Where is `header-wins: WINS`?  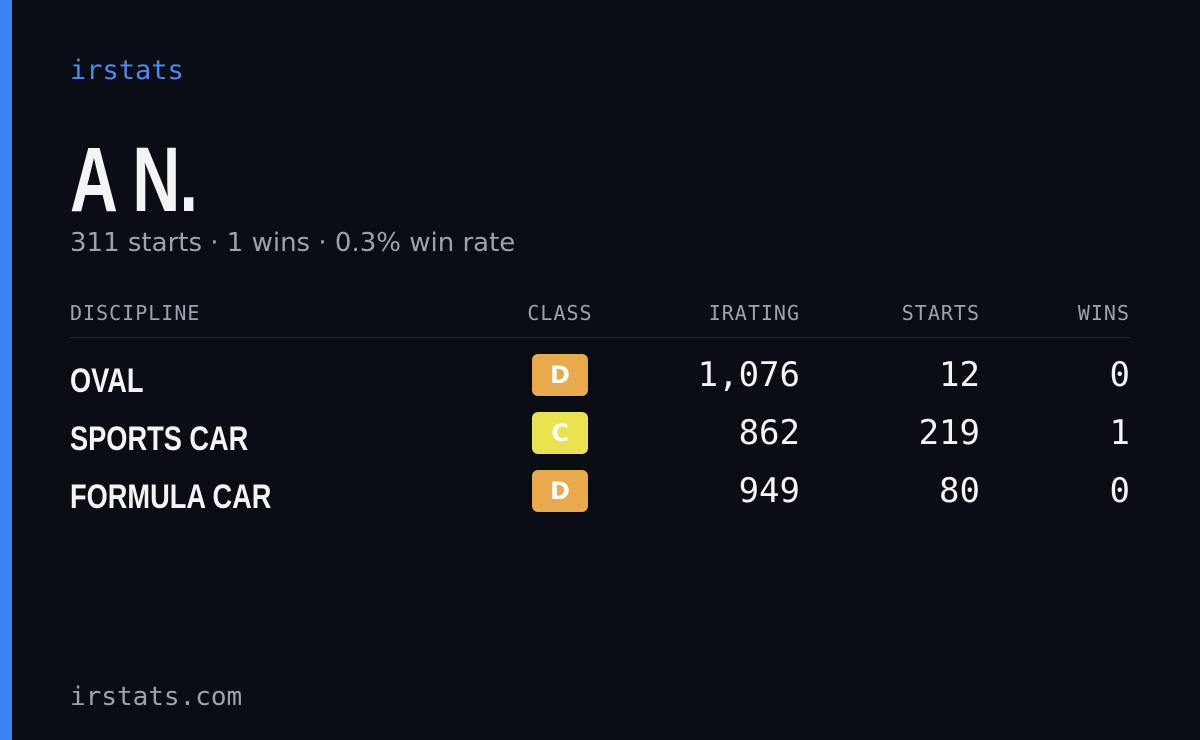 header-wins: WINS is located at coordinates (1103, 313).